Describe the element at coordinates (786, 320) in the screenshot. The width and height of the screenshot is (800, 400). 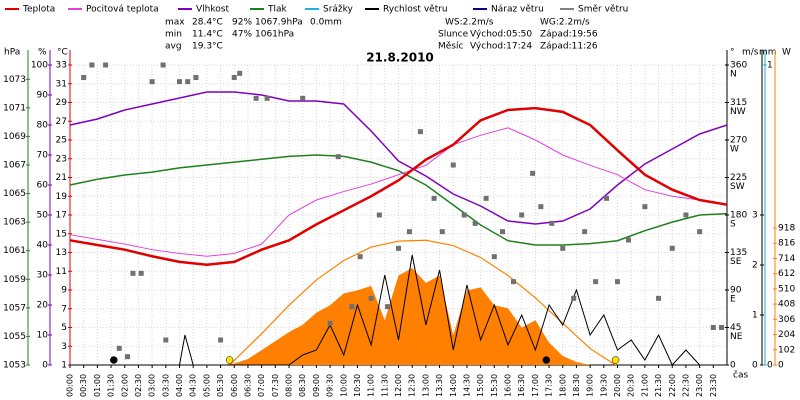
I see `y-tick-label: 306` at that location.